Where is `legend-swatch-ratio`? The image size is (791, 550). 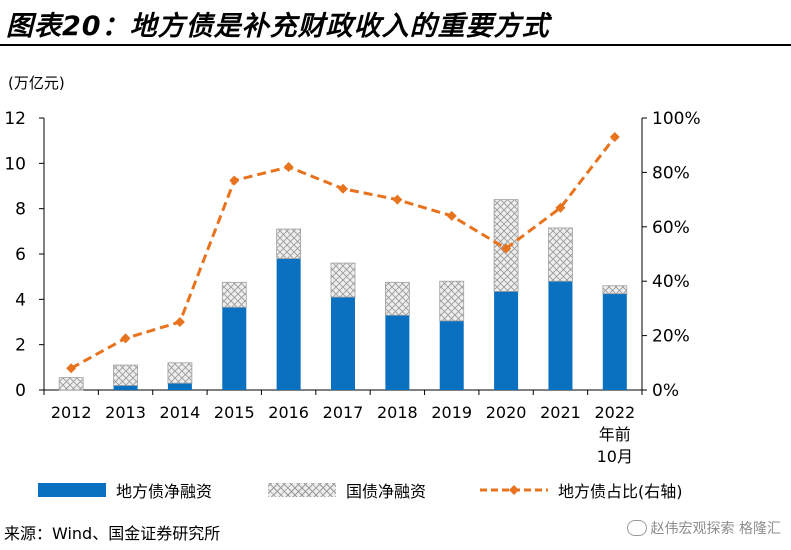
legend-swatch-ratio is located at coordinates (514, 490).